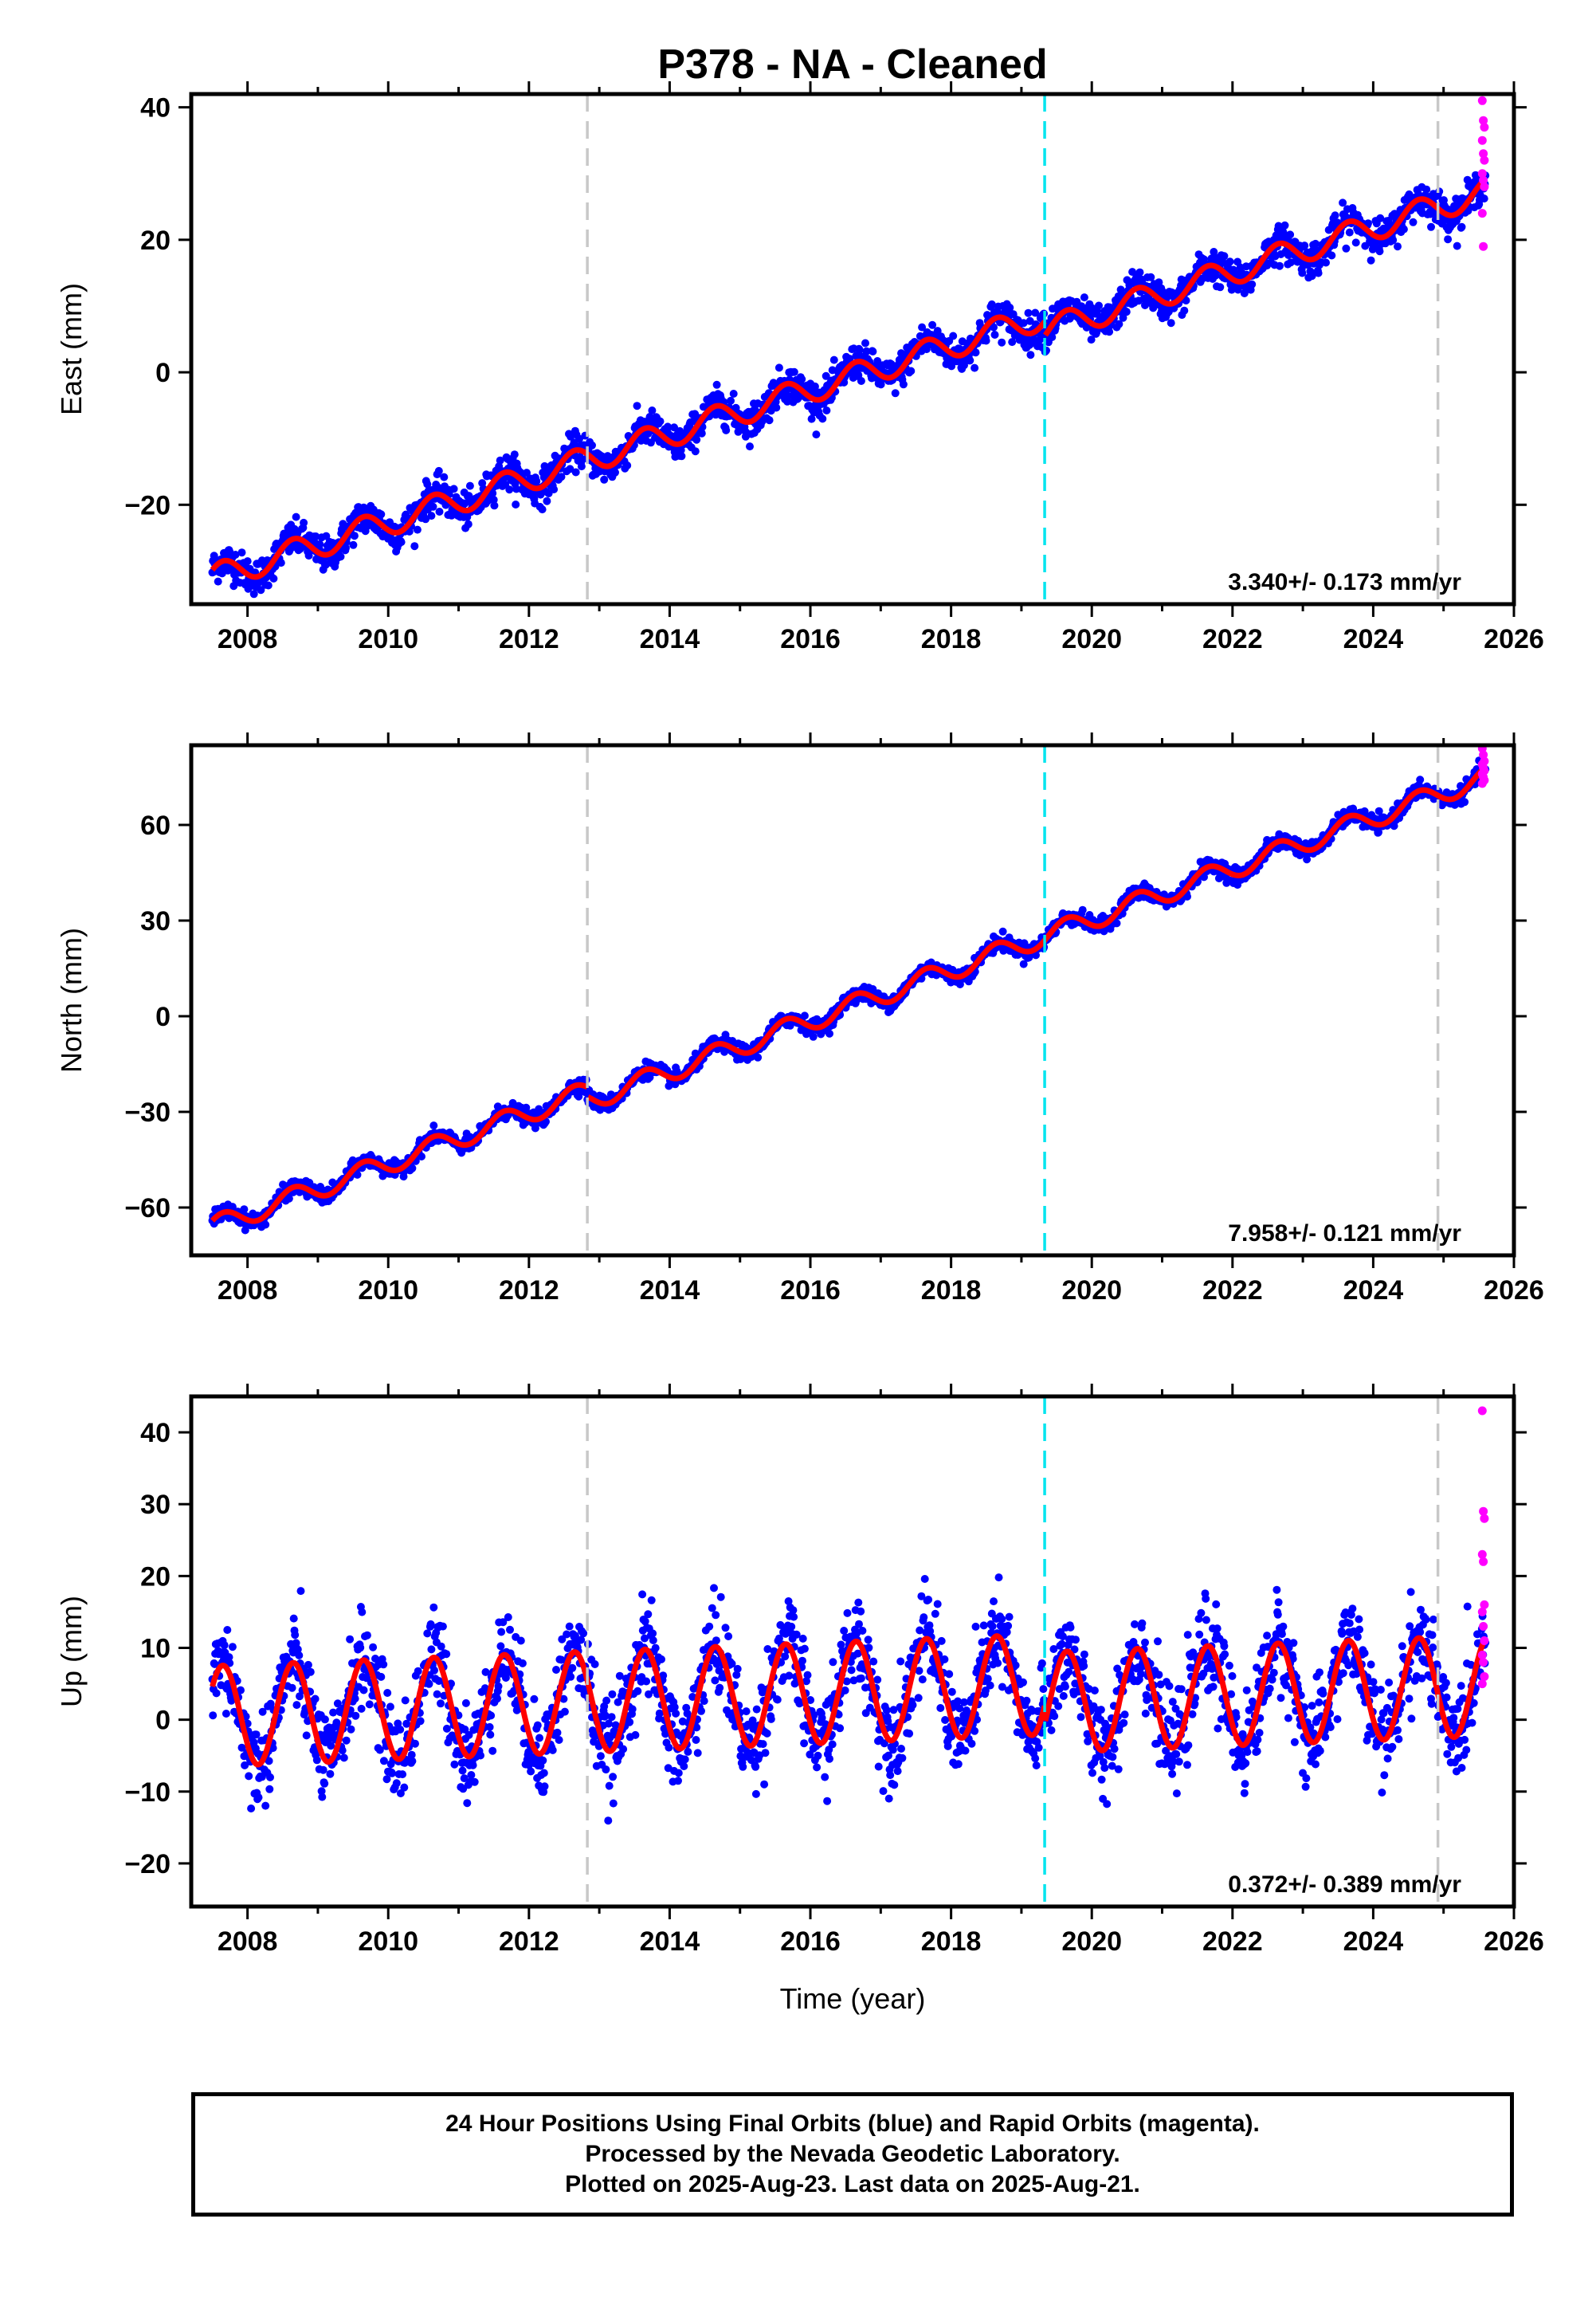 The width and height of the screenshot is (1596, 2313). Describe the element at coordinates (670, 639) in the screenshot. I see `x-tick-label-east: 2014` at that location.